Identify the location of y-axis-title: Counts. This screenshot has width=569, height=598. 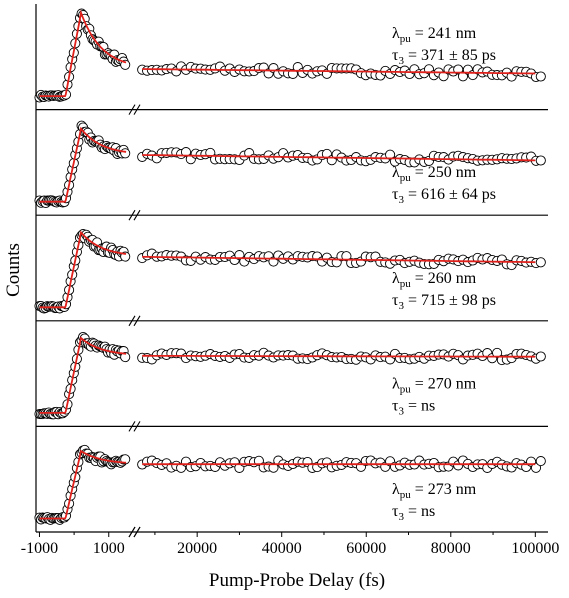
(13, 270).